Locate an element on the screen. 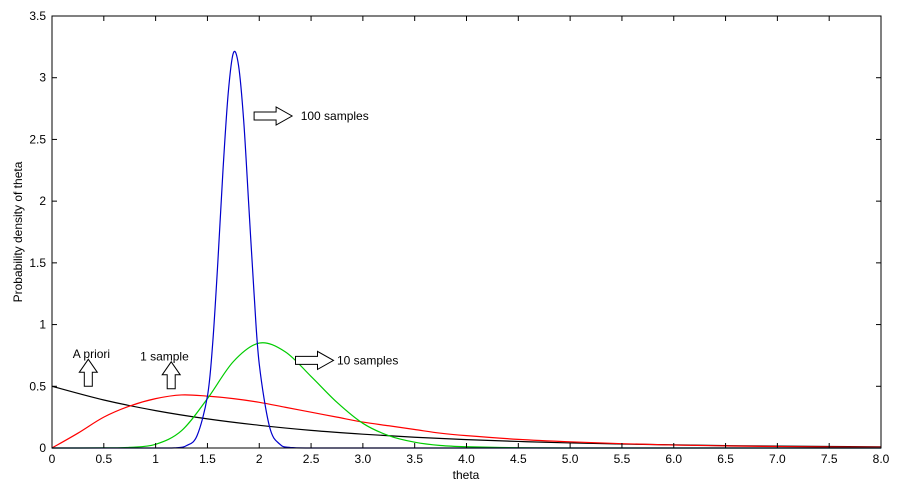  y-tick-label: 0 is located at coordinates (42, 448).